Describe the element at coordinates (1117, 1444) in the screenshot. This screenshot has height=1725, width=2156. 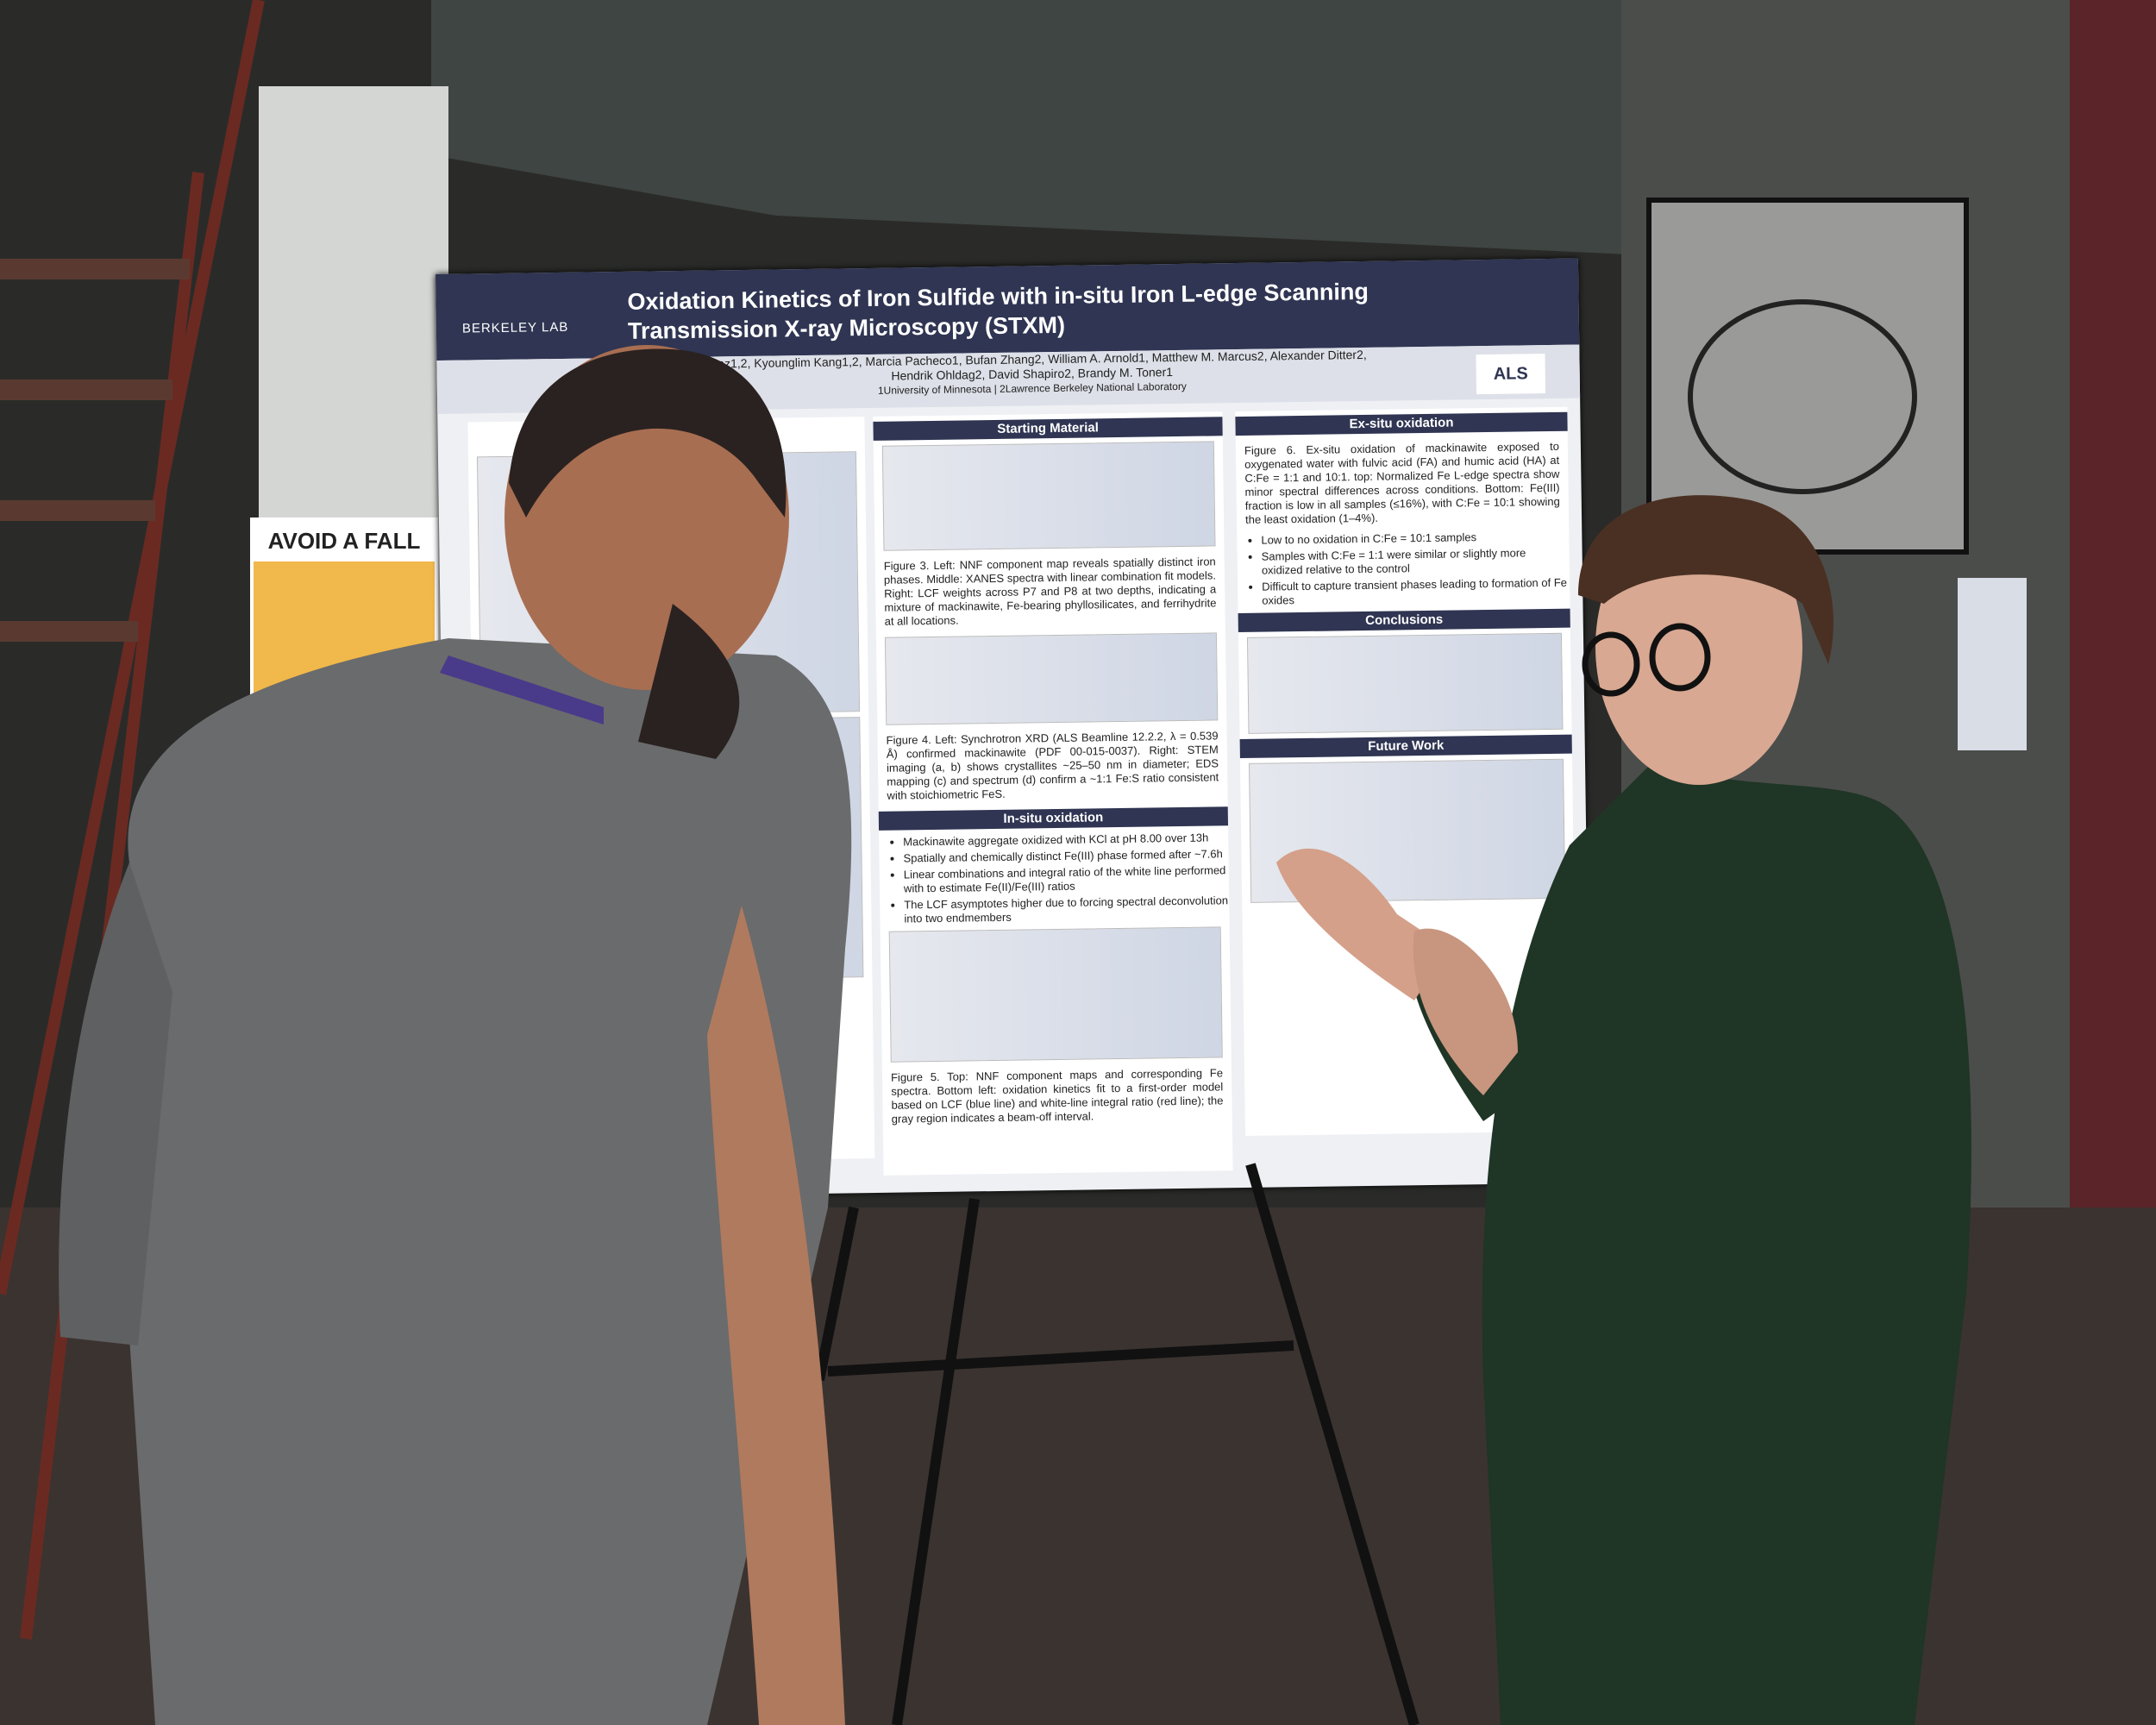
I see `easel` at that location.